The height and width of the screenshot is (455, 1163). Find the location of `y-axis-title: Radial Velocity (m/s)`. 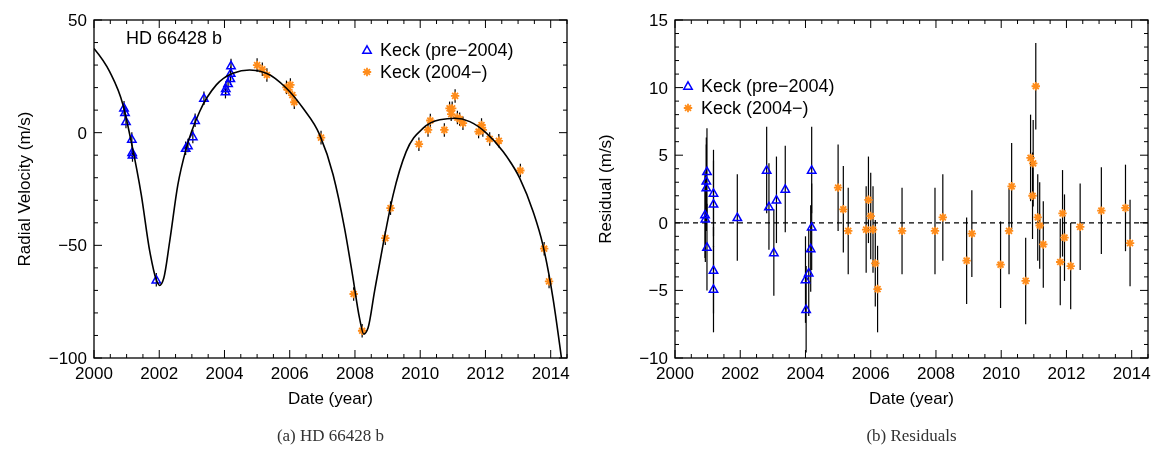

y-axis-title: Radial Velocity (m/s) is located at coordinates (24, 189).